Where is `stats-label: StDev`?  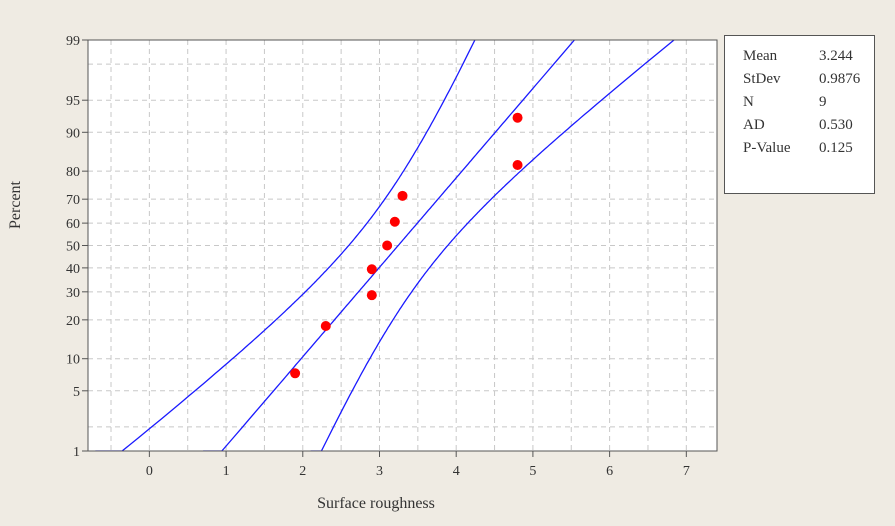
stats-label: StDev is located at coordinates (762, 79).